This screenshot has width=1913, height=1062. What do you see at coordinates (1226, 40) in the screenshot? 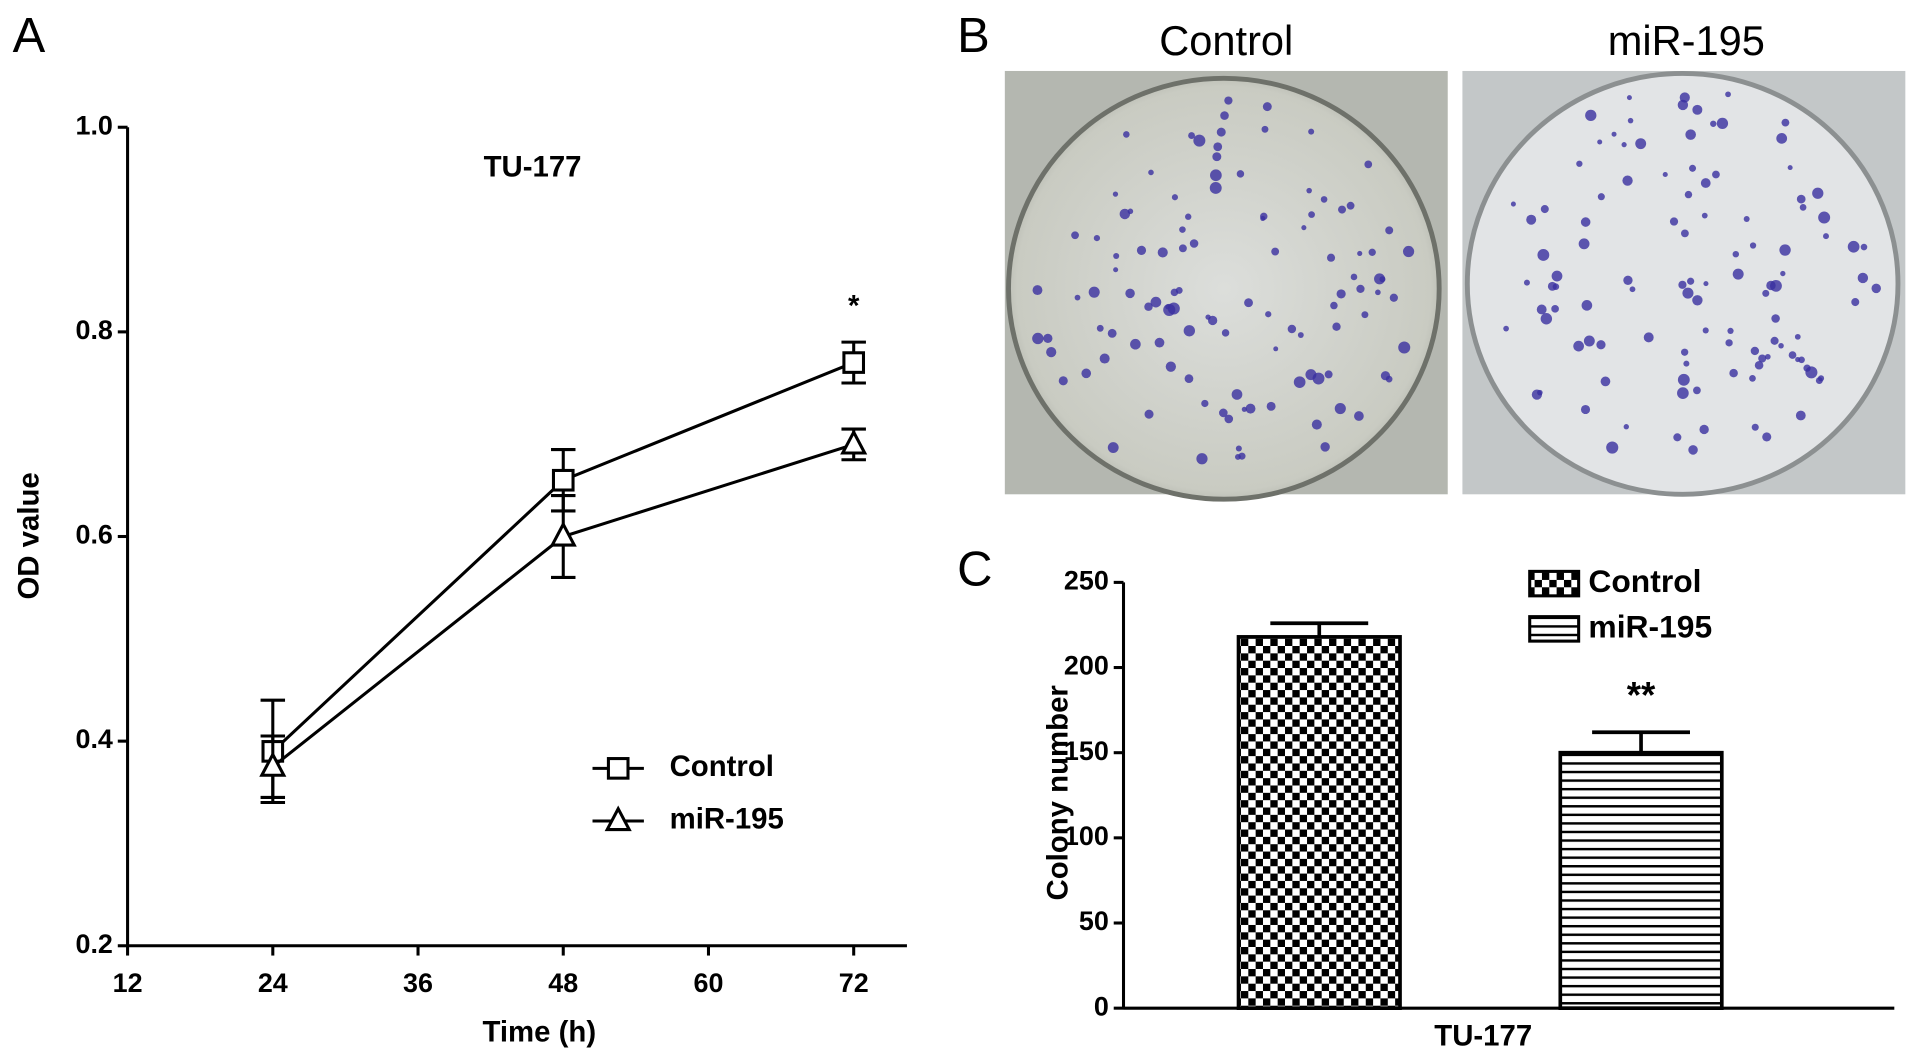
I see `photo-caption: Control` at bounding box center [1226, 40].